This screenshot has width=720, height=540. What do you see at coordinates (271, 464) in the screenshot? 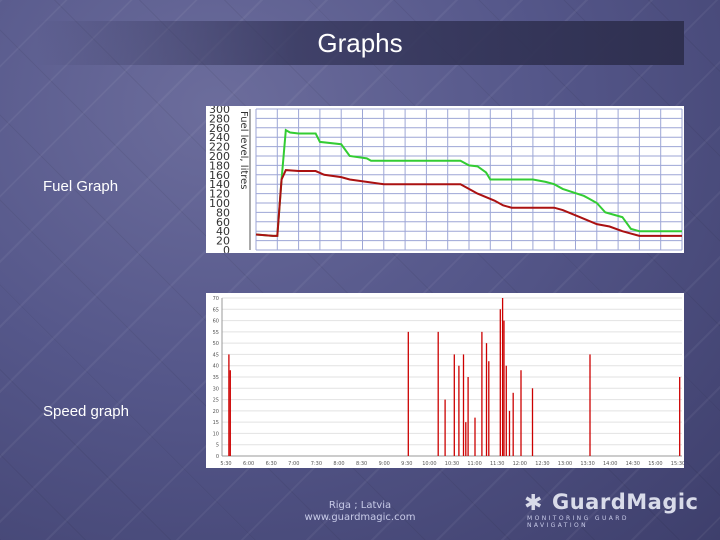
I see `speed-x-tick-label: 6:30` at bounding box center [271, 464].